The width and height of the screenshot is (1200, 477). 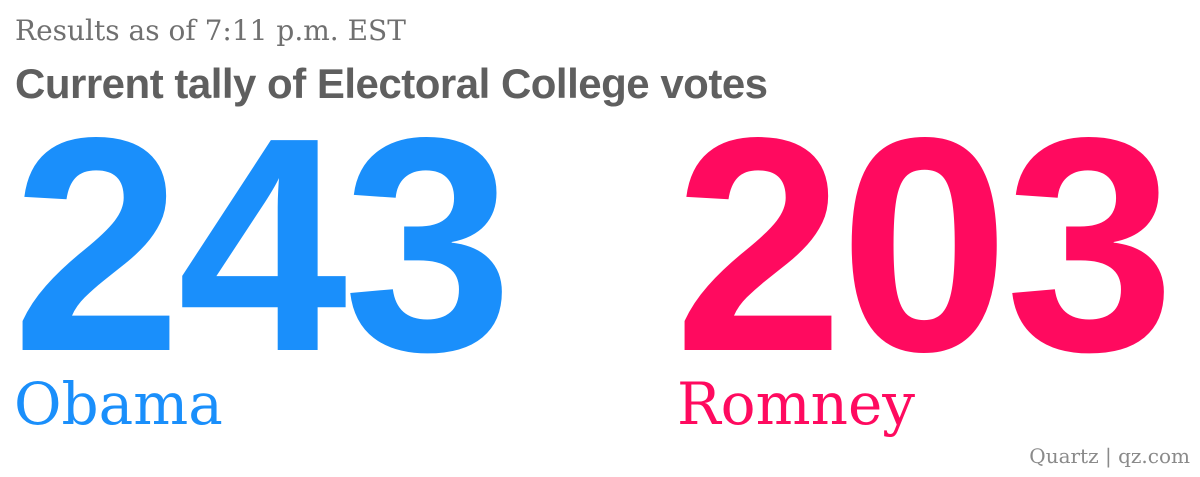 I want to click on romney-name-label: Romney, so click(x=796, y=404).